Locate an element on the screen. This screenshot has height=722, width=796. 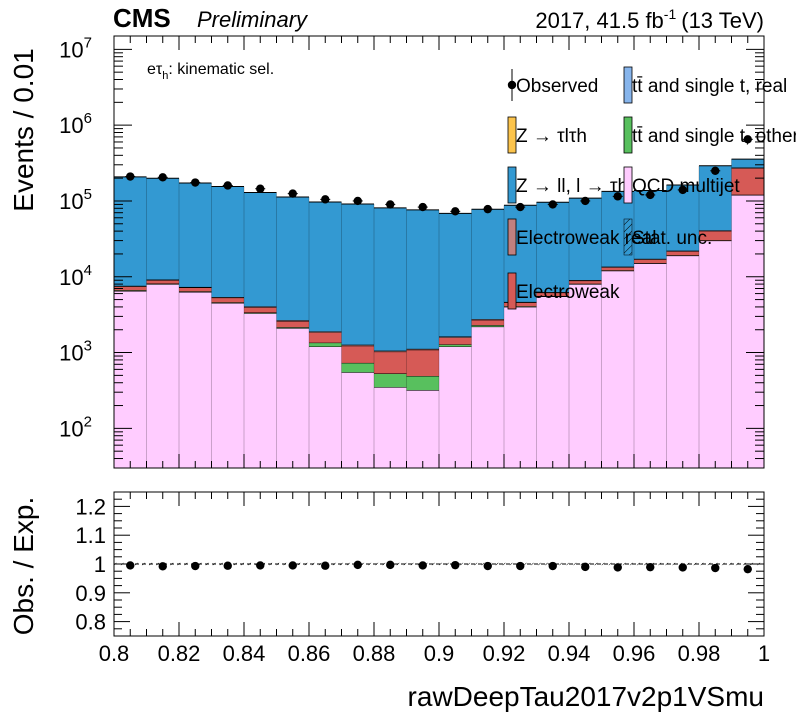
ratio-y-tick-label: 1 is located at coordinates (100, 564).